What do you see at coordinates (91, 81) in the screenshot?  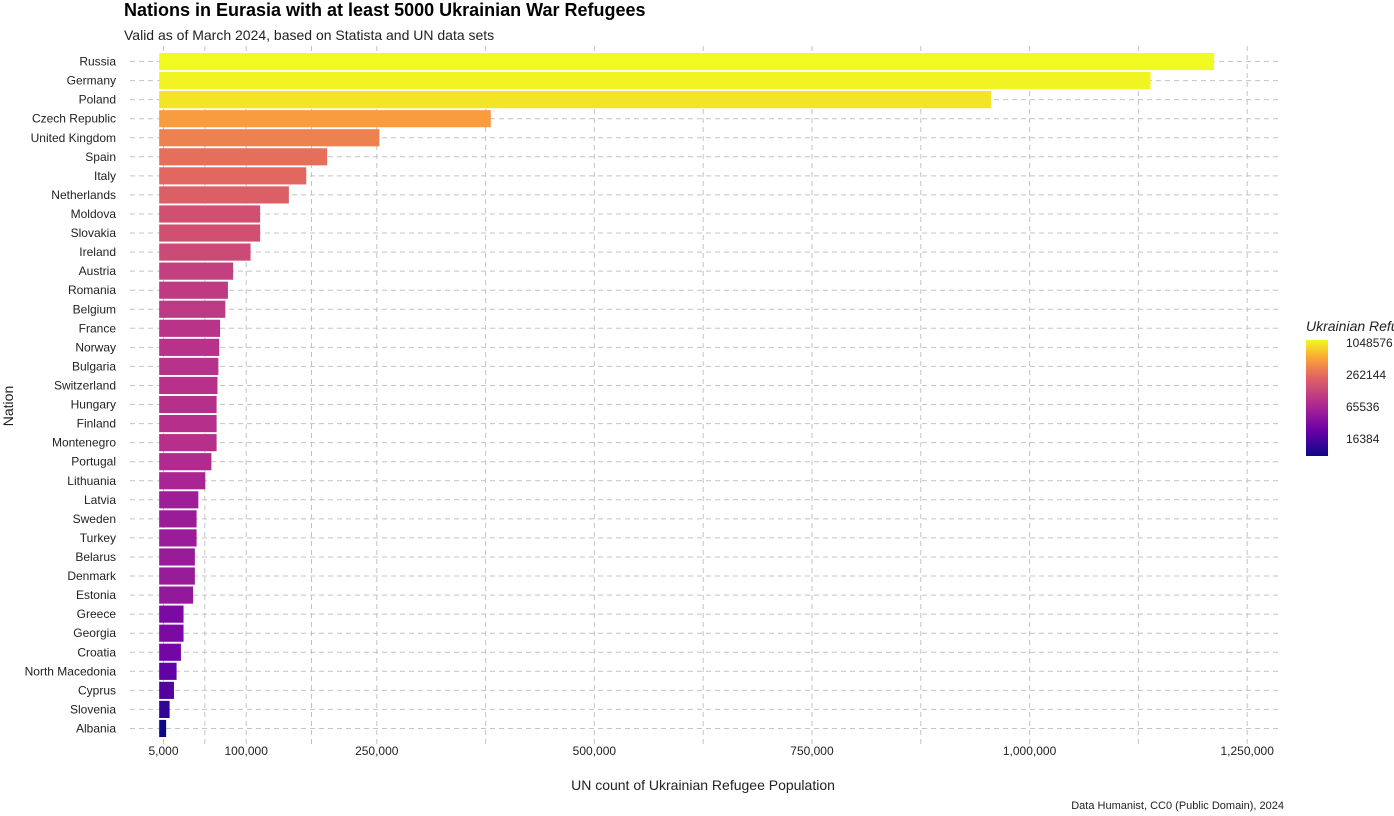 I see `y-tick-label: Germany` at bounding box center [91, 81].